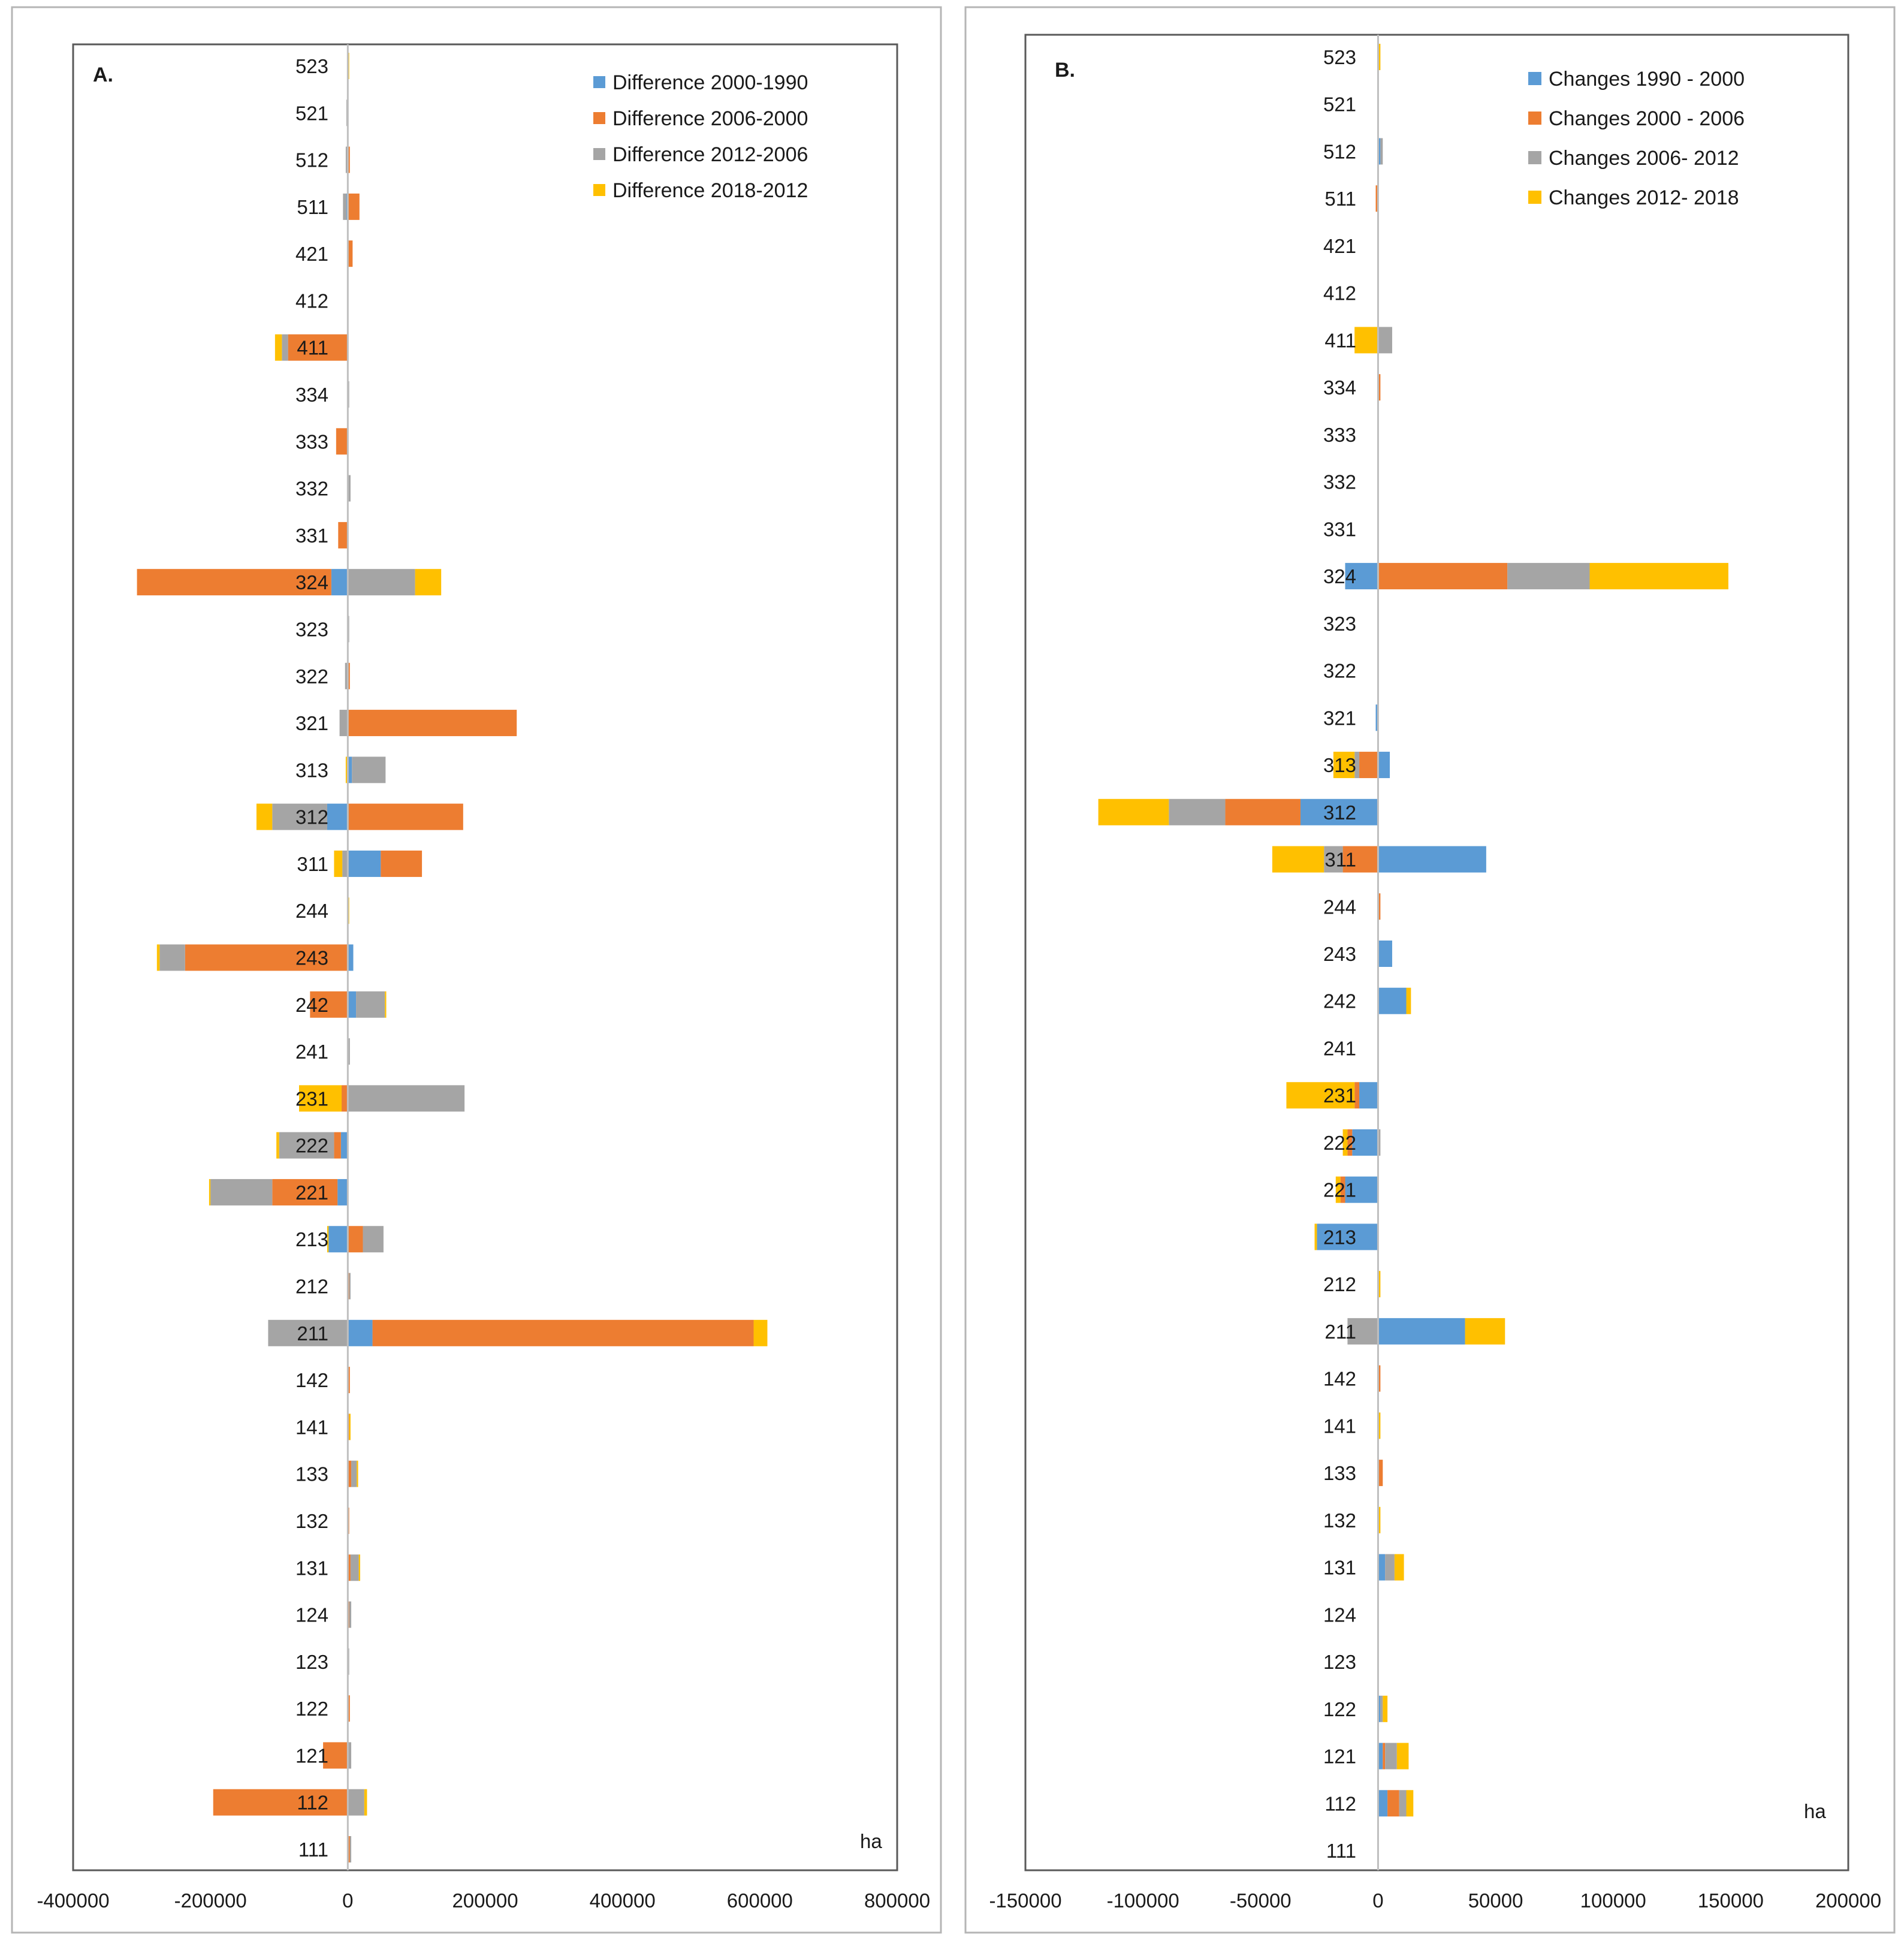  I want to click on category-label-242: 242, so click(311, 1005).